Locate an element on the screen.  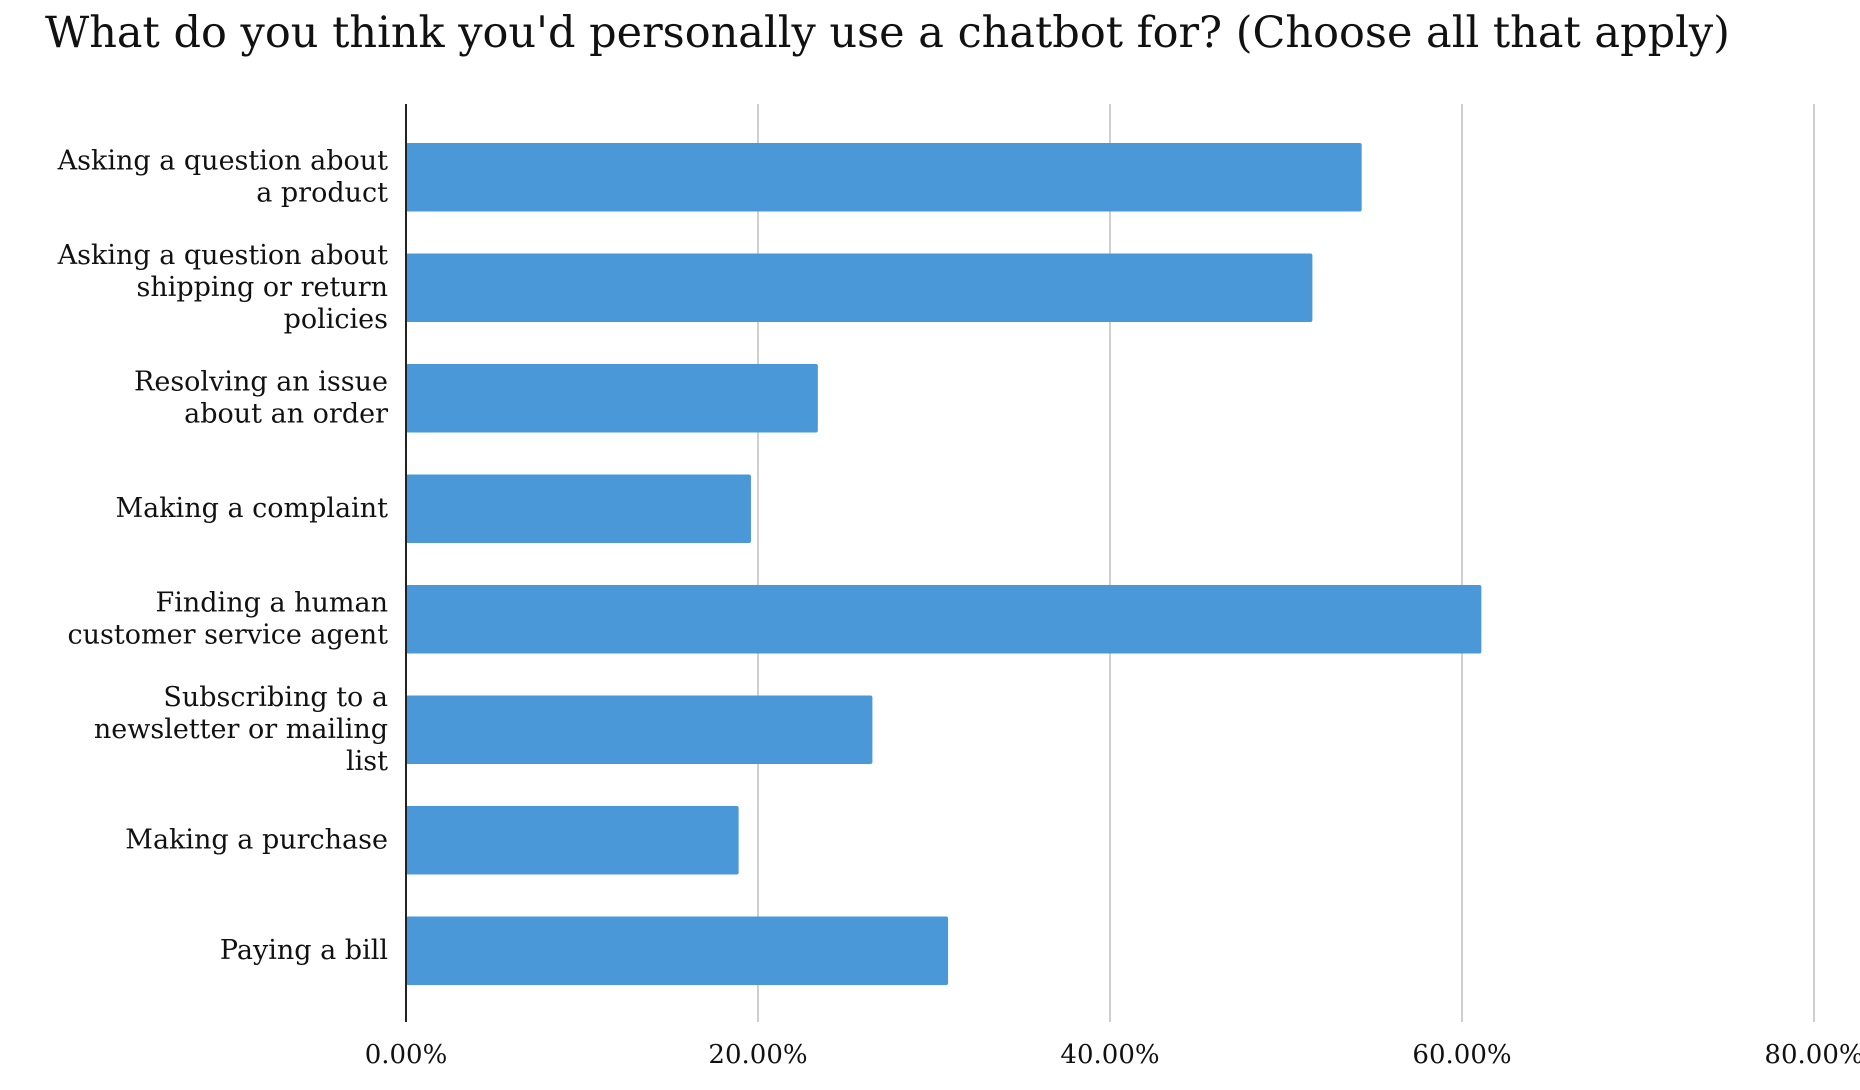
x-tick-label: 40.00% is located at coordinates (1109, 1055).